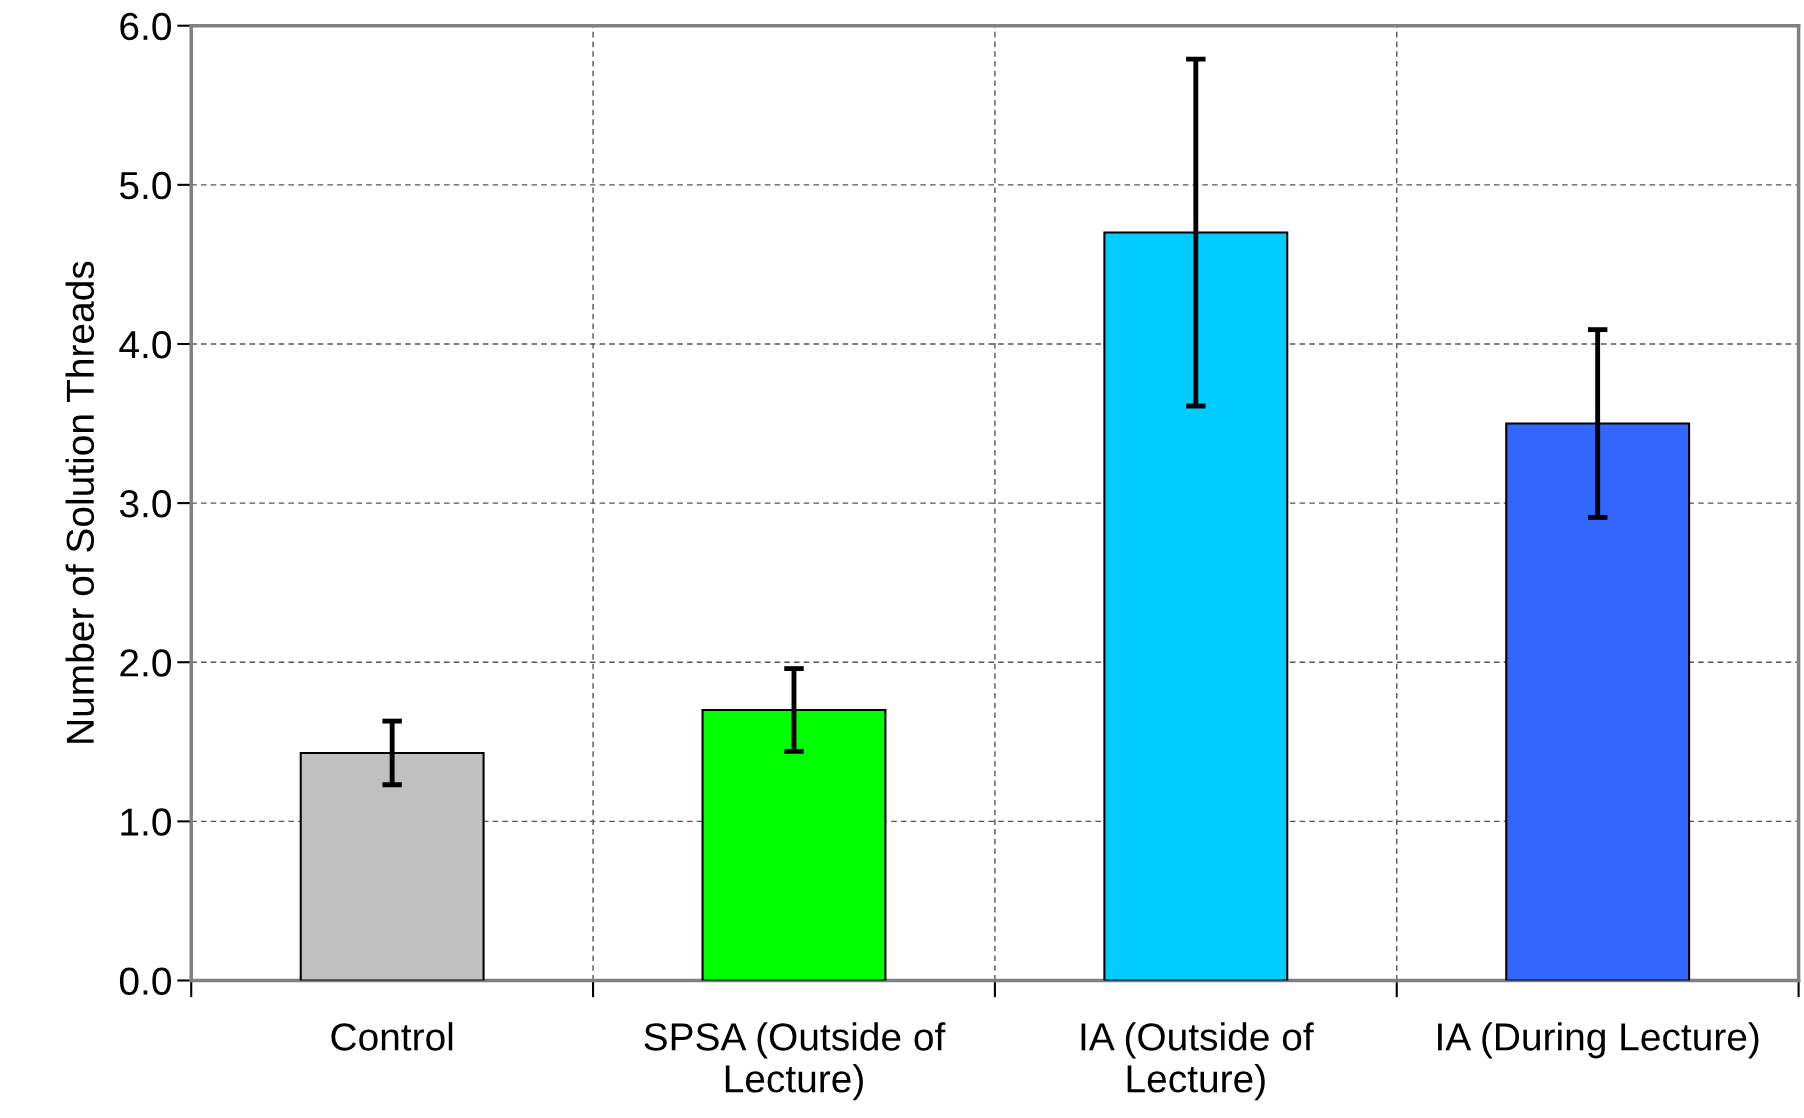  Describe the element at coordinates (392, 1036) in the screenshot. I see `x-tick-label: Control` at that location.